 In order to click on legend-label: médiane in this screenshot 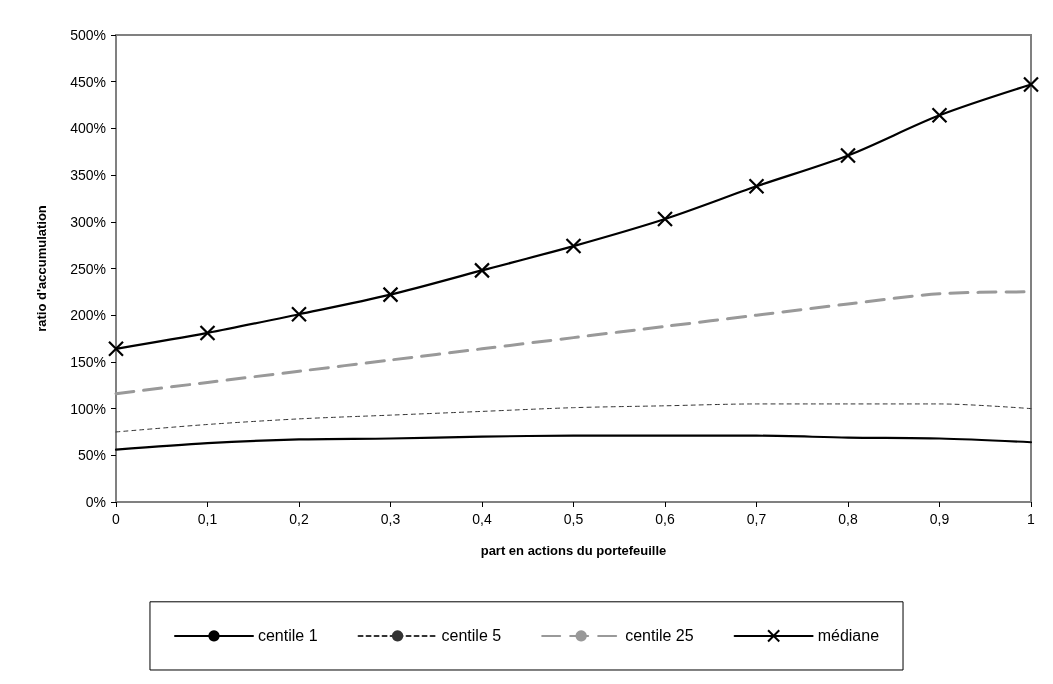, I will do `click(848, 636)`.